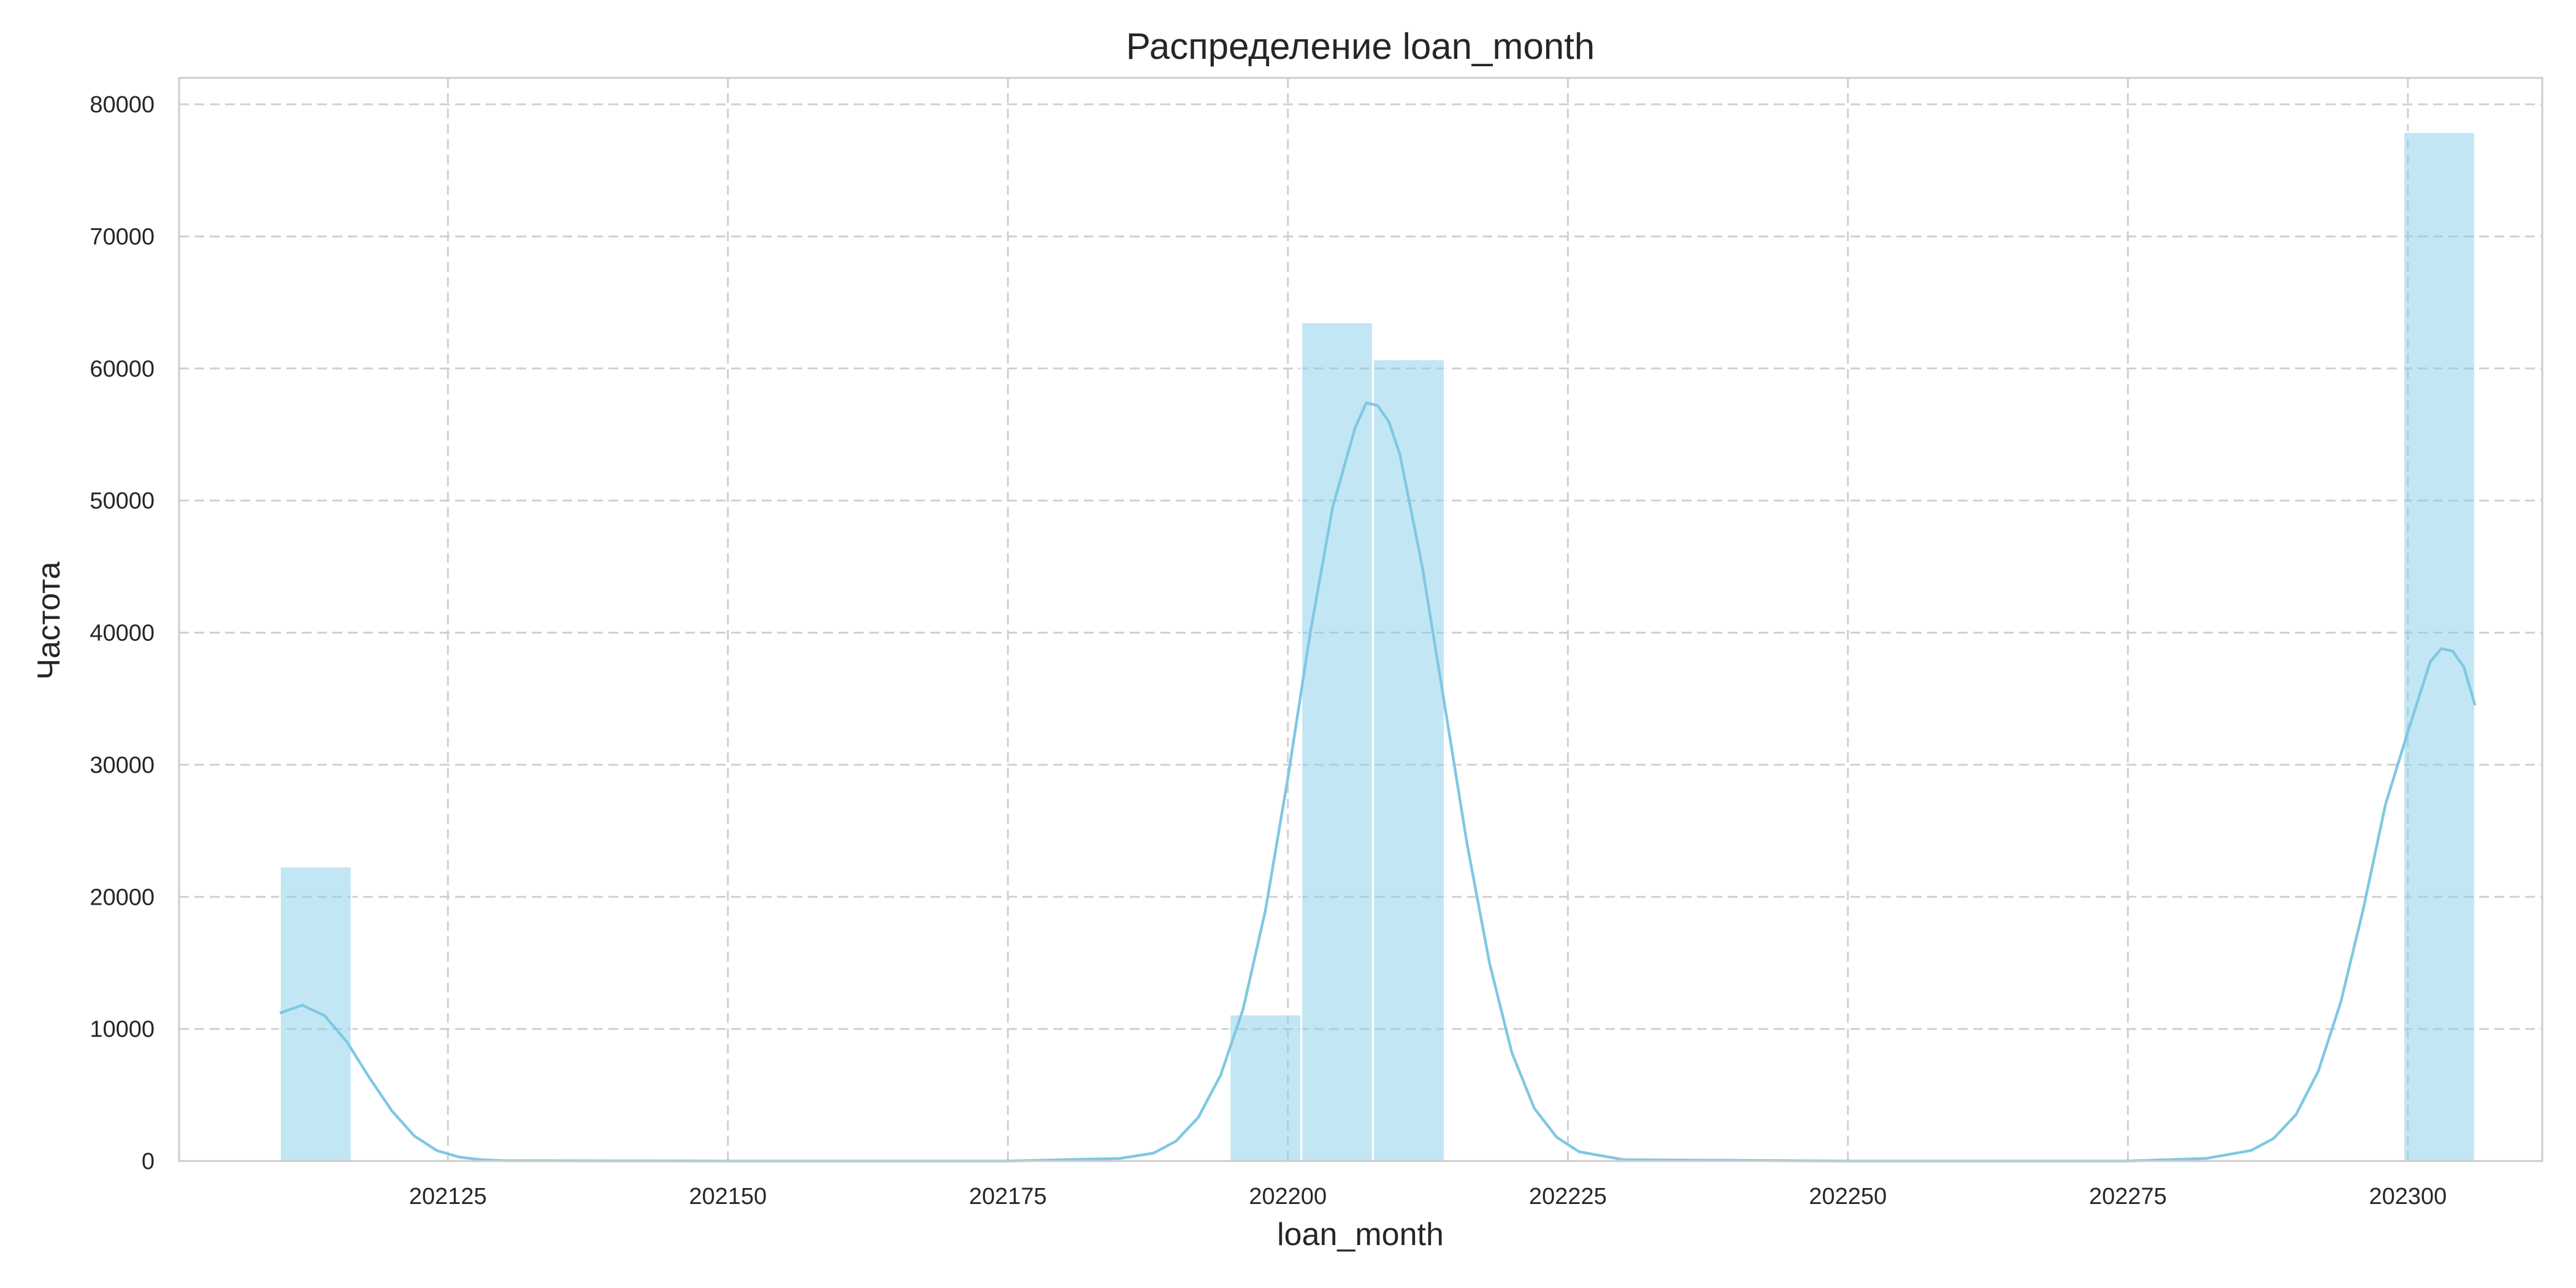 The image size is (2576, 1288). What do you see at coordinates (148, 1162) in the screenshot?
I see `y-tick-label: 0` at bounding box center [148, 1162].